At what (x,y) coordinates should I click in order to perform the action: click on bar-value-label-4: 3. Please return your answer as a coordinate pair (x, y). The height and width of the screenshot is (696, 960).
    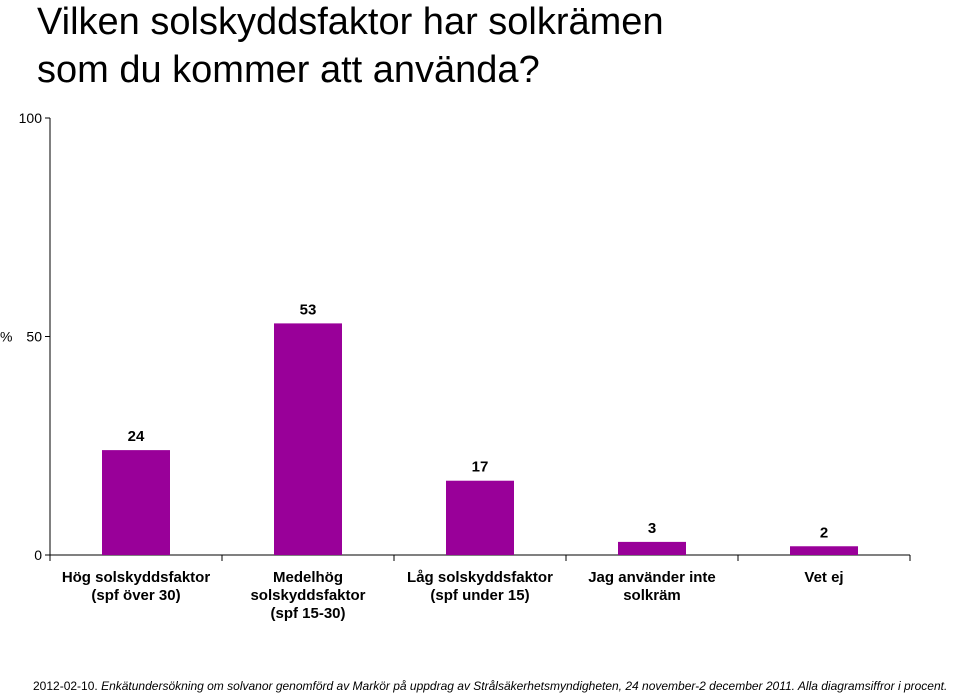
    Looking at the image, I should click on (652, 528).